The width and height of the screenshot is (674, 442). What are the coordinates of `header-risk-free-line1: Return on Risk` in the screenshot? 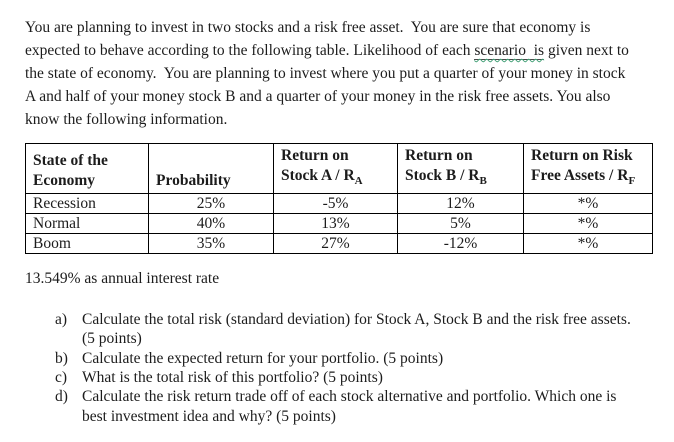 It's located at (582, 155).